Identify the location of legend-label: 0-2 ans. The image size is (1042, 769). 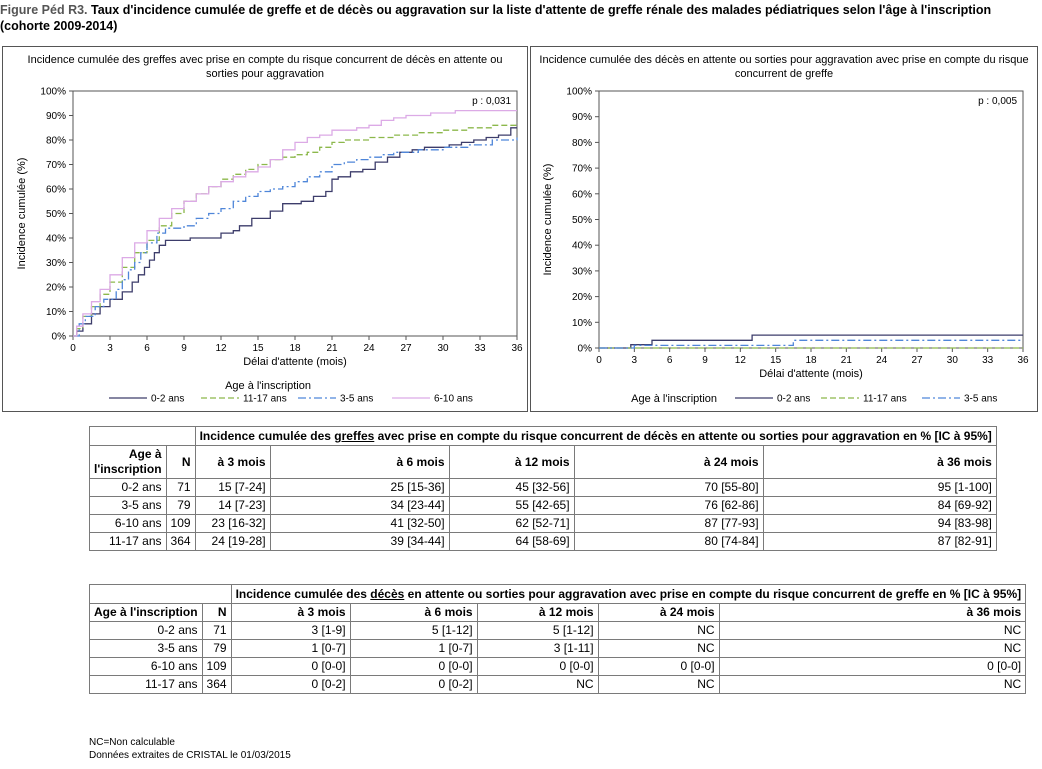
(167, 399).